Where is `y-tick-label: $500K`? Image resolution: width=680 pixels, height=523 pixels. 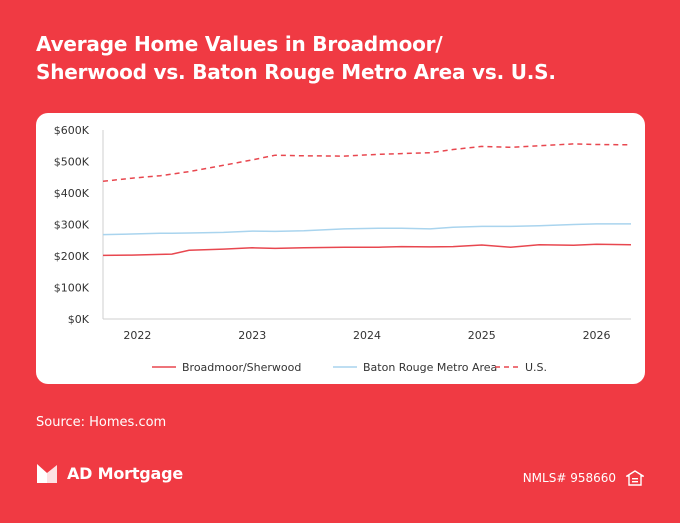
y-tick-label: $500K is located at coordinates (72, 162).